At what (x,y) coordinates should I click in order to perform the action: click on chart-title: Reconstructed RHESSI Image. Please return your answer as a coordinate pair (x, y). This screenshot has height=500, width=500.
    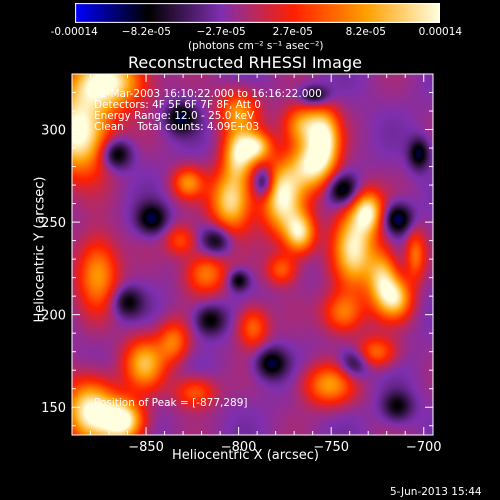
    Looking at the image, I should click on (245, 62).